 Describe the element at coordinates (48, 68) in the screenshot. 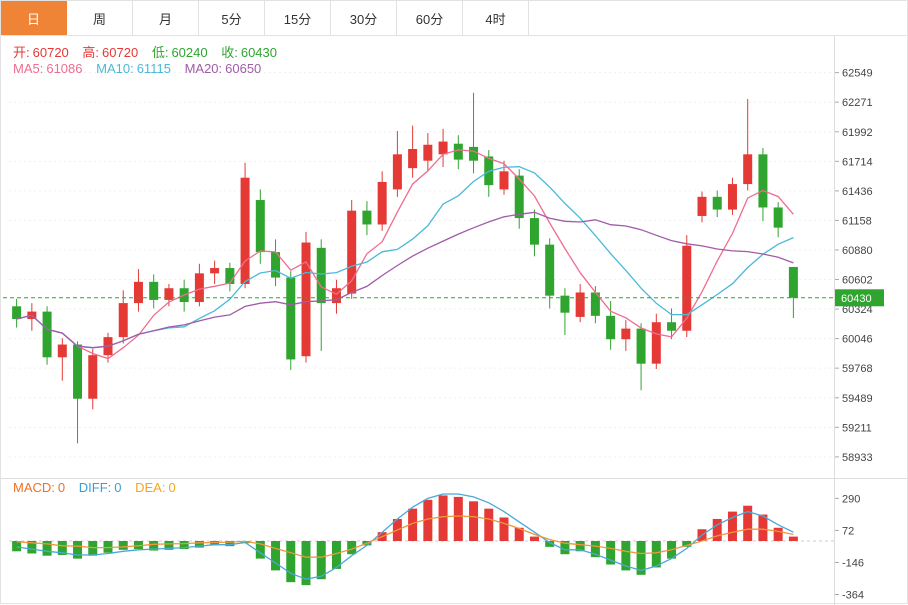

I see `ma5-value: MA5: 61086` at that location.